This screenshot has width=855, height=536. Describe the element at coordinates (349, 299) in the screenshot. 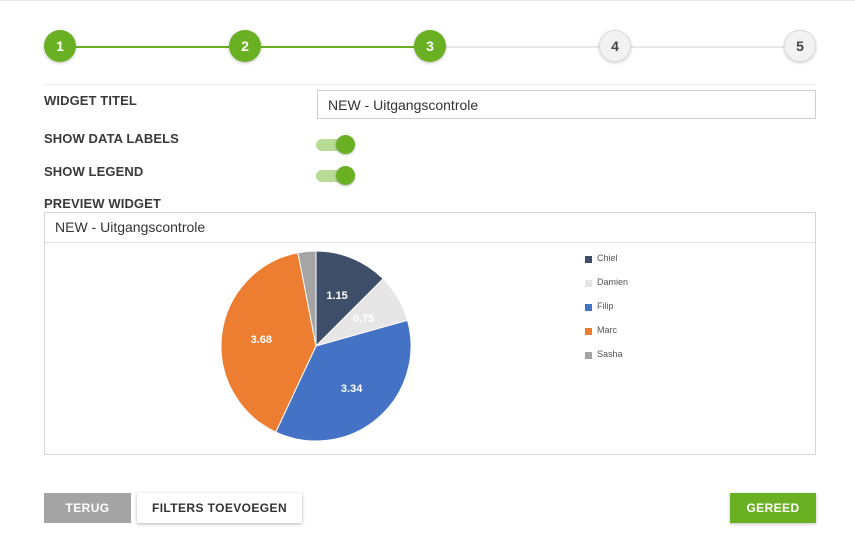

I see `pie-slice-chiel` at that location.